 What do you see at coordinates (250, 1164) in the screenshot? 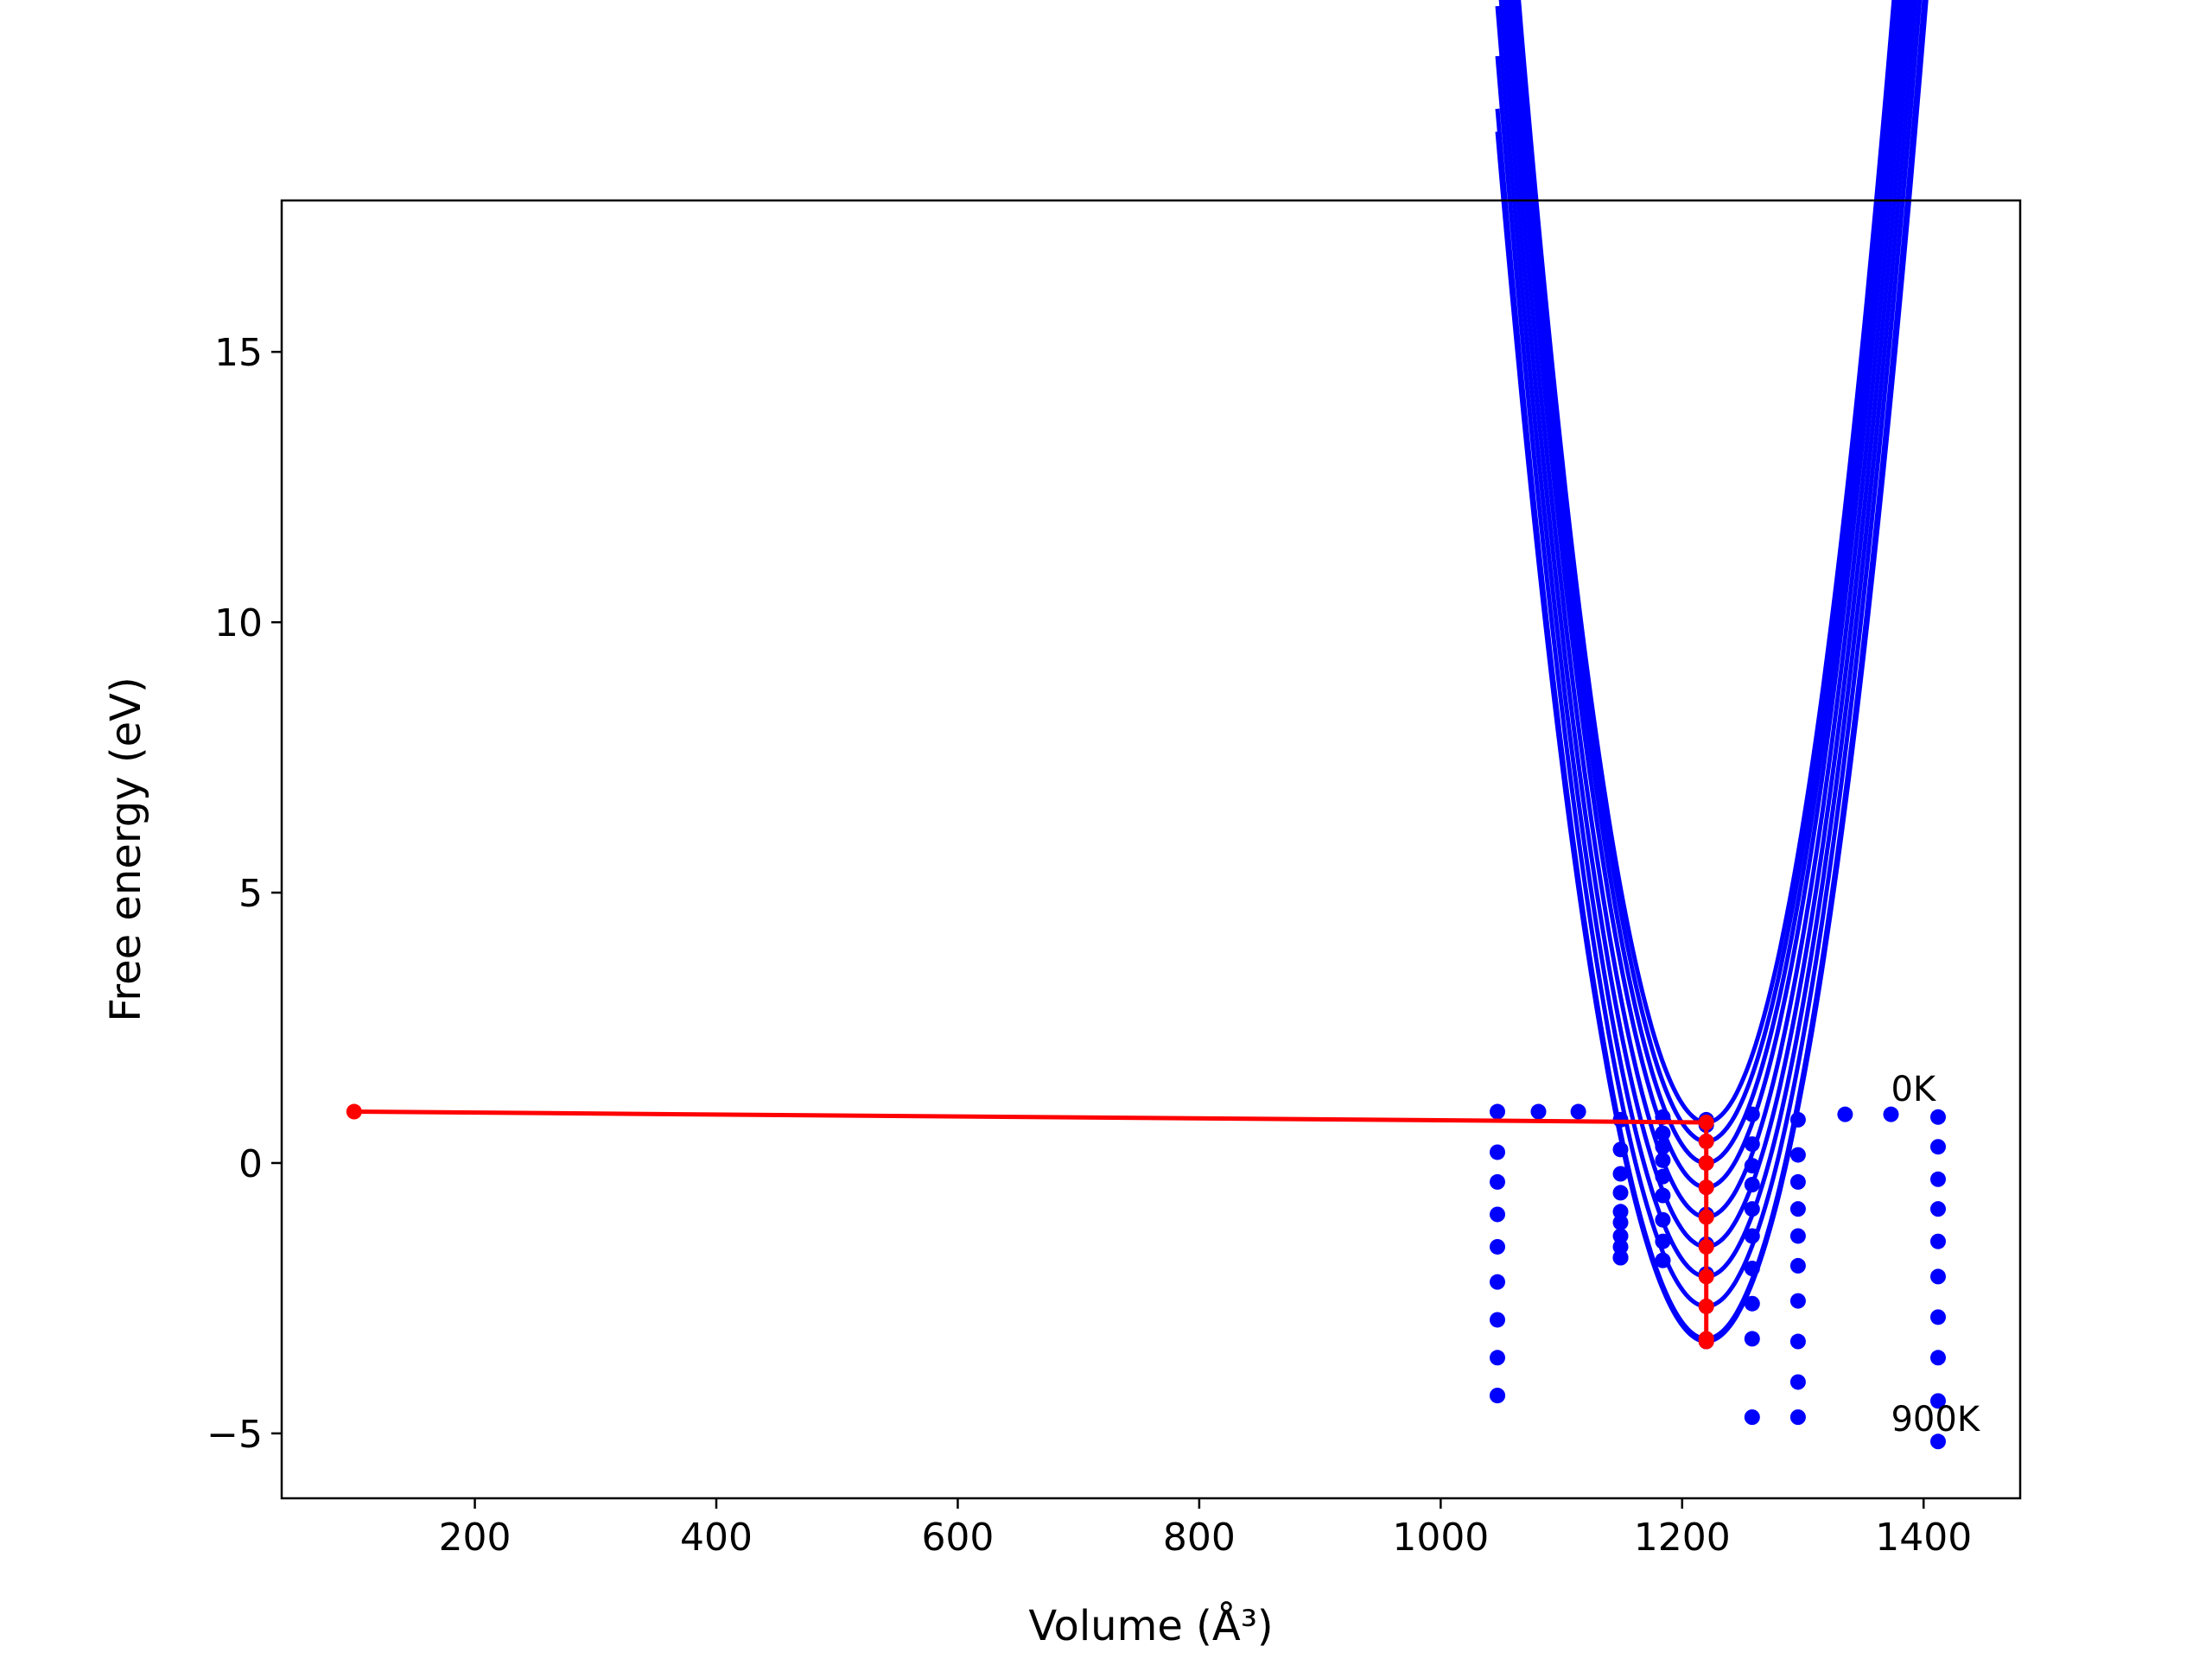
I see `y-tick-label: 0` at bounding box center [250, 1164].